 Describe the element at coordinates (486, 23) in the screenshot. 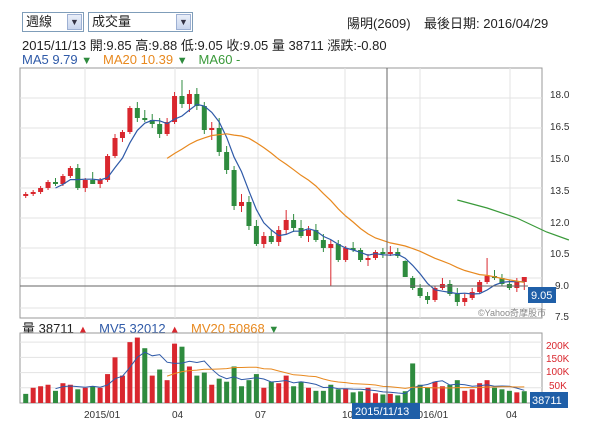

I see `last-date: 最後日期: 2016/04/29` at that location.